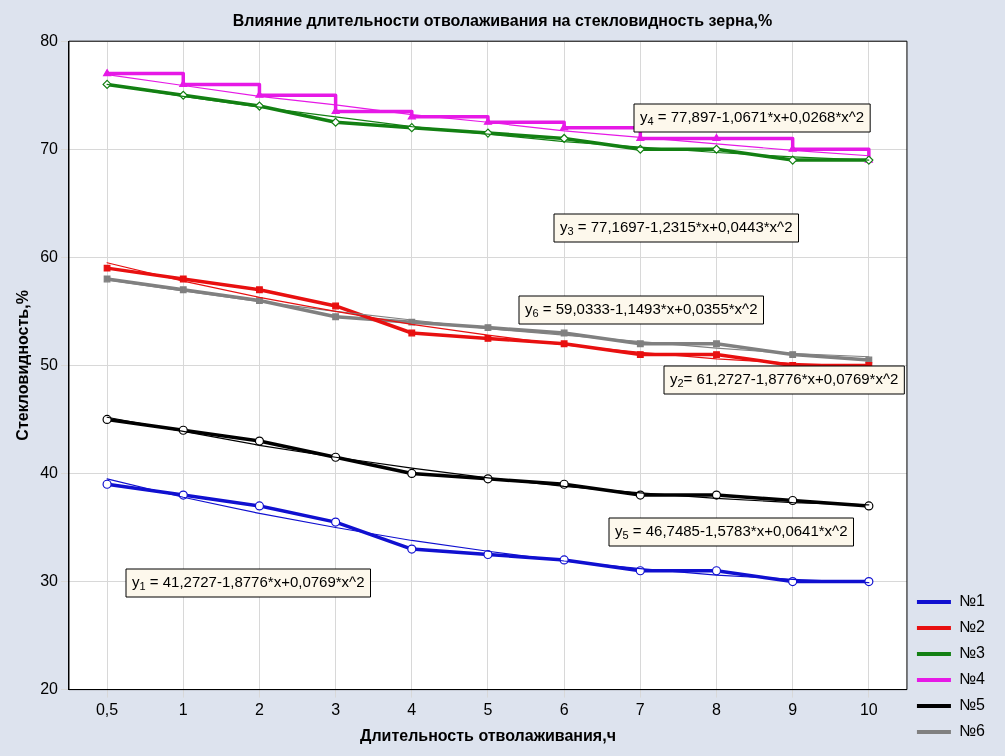  Describe the element at coordinates (972, 627) in the screenshot. I see `legend-label: №2` at that location.